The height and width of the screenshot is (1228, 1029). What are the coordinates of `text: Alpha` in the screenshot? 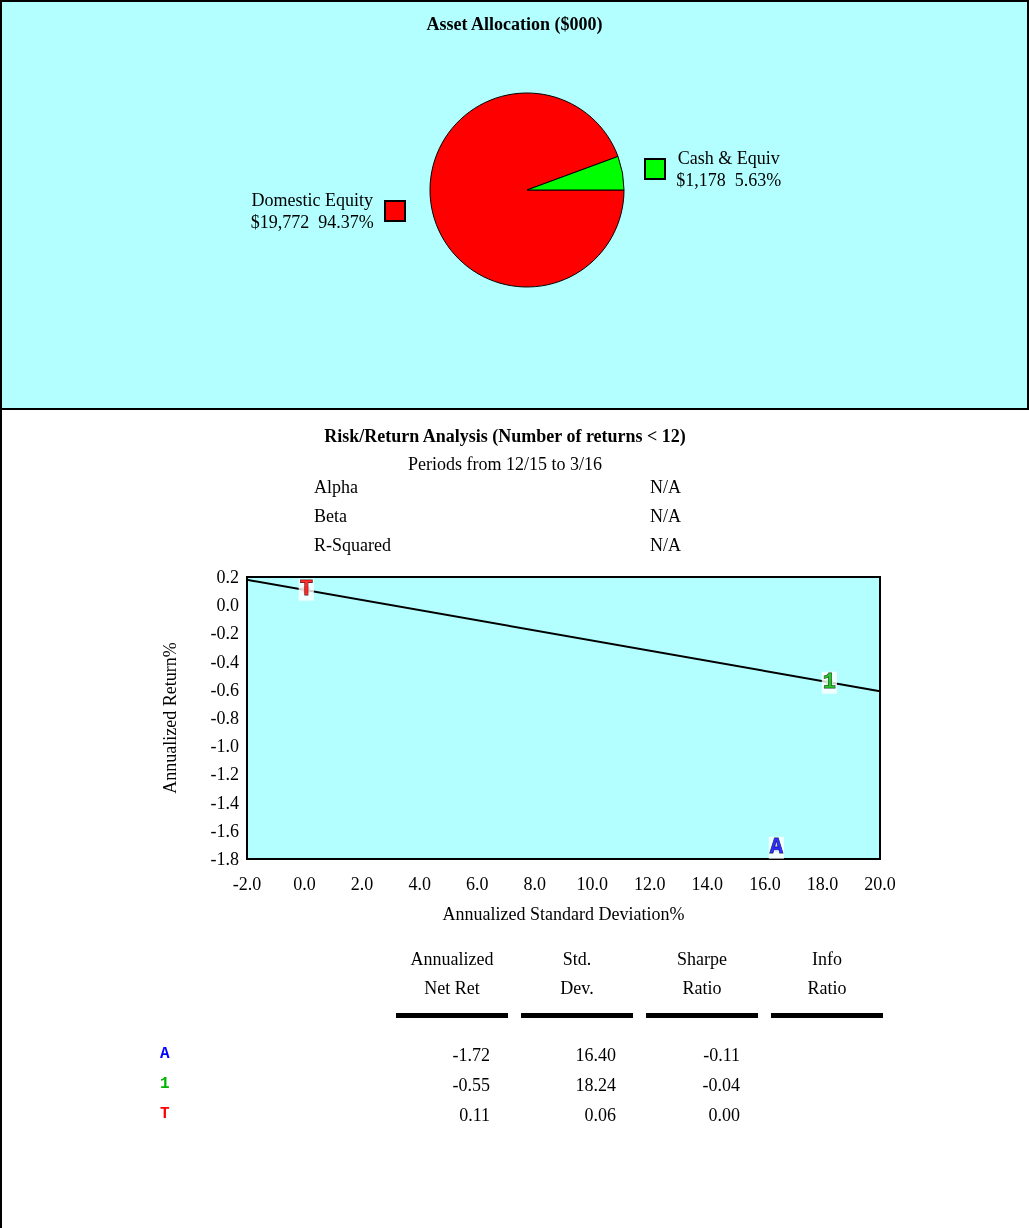 It's located at (336, 487).